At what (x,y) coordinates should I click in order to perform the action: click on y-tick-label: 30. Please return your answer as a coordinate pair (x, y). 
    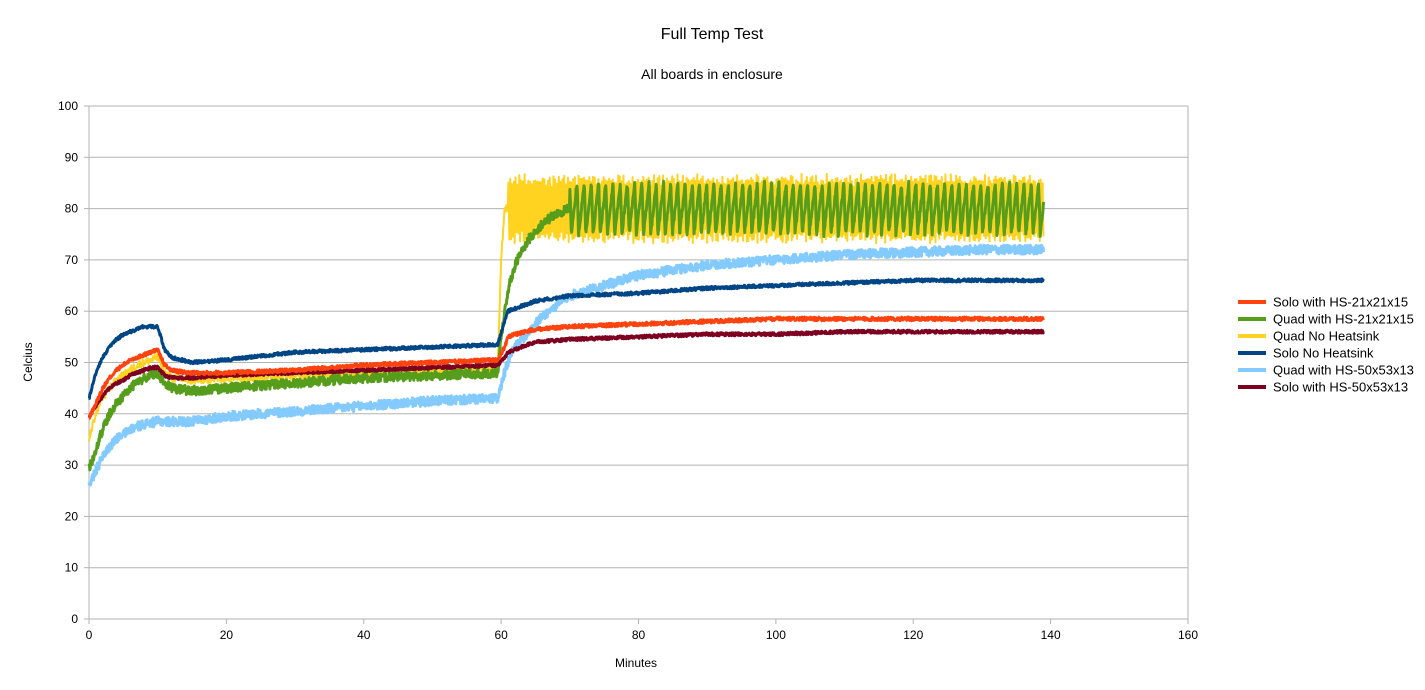
    Looking at the image, I should click on (72, 465).